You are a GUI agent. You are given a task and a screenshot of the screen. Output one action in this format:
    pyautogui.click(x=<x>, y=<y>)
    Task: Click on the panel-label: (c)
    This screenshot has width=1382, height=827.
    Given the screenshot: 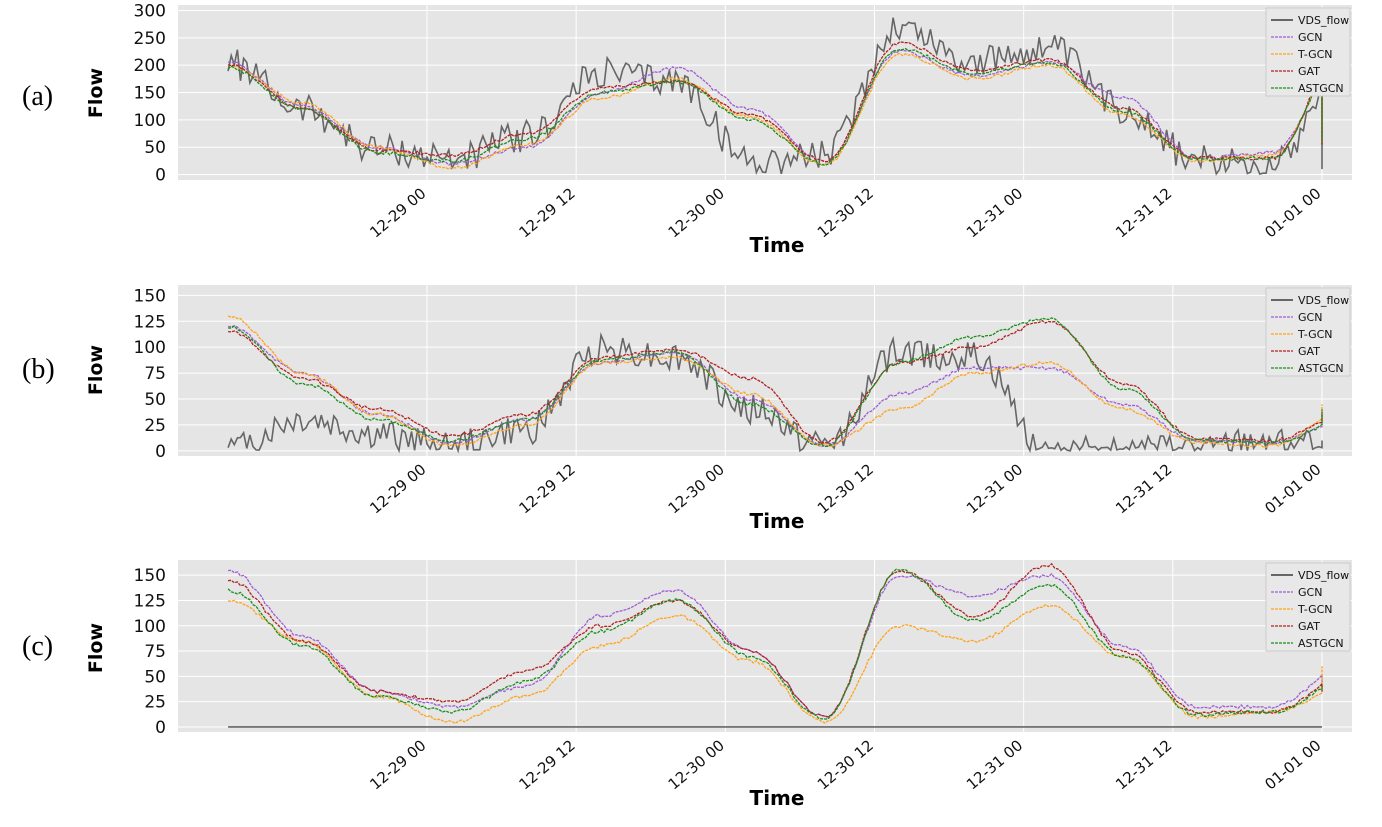 What is the action you would take?
    pyautogui.click(x=37, y=646)
    